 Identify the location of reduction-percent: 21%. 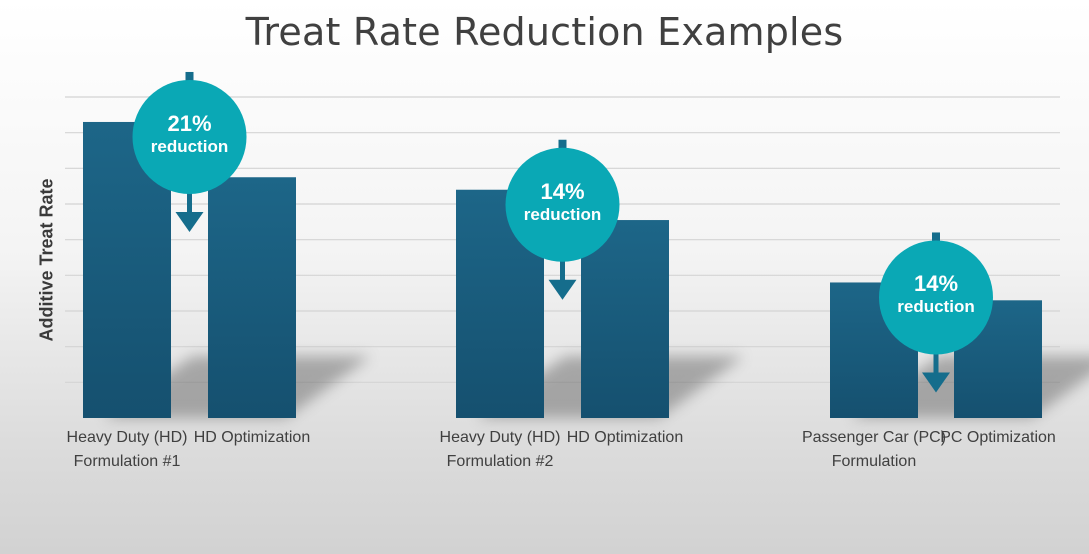
(189, 123).